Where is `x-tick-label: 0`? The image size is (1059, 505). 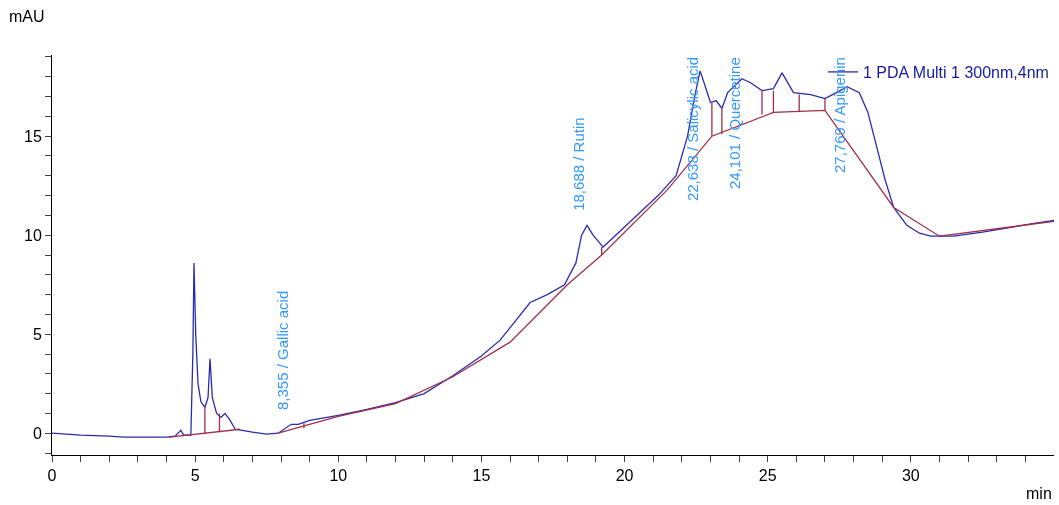 x-tick-label: 0 is located at coordinates (52, 476).